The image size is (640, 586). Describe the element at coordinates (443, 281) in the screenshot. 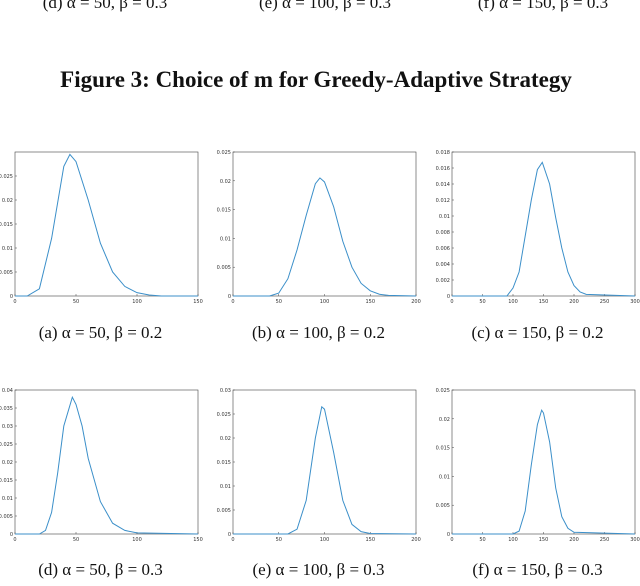

I see `y-tick-label: 0.002` at that location.